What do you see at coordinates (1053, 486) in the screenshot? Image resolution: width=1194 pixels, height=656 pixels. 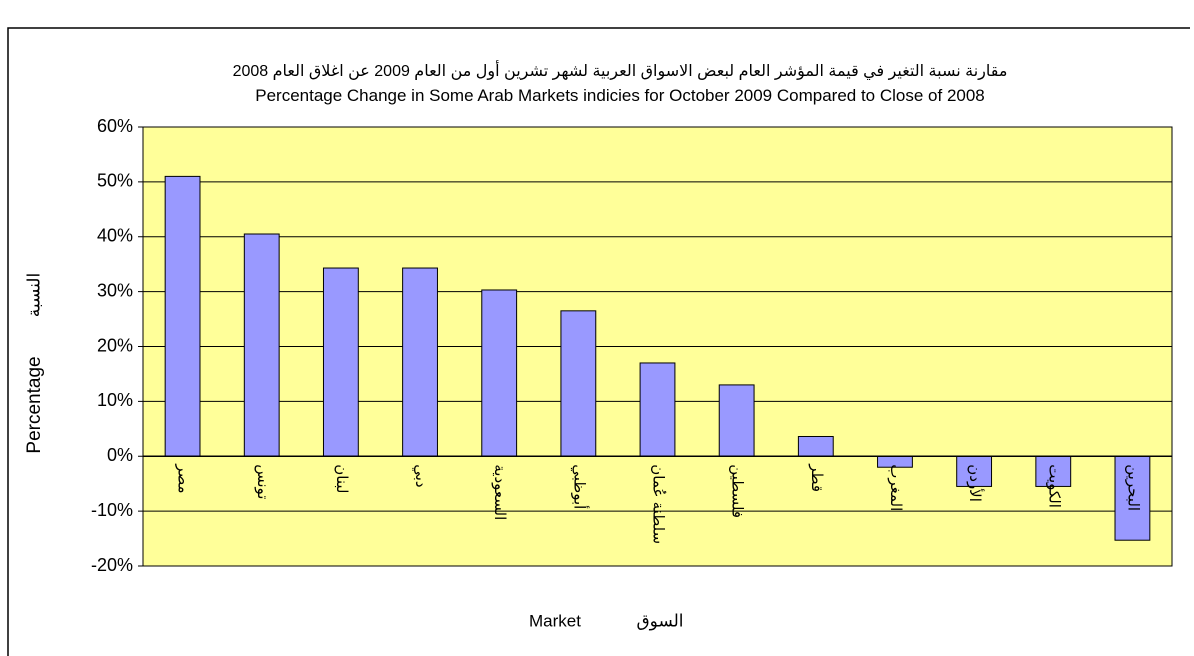 I see `x-tick-label: الكويت` at bounding box center [1053, 486].